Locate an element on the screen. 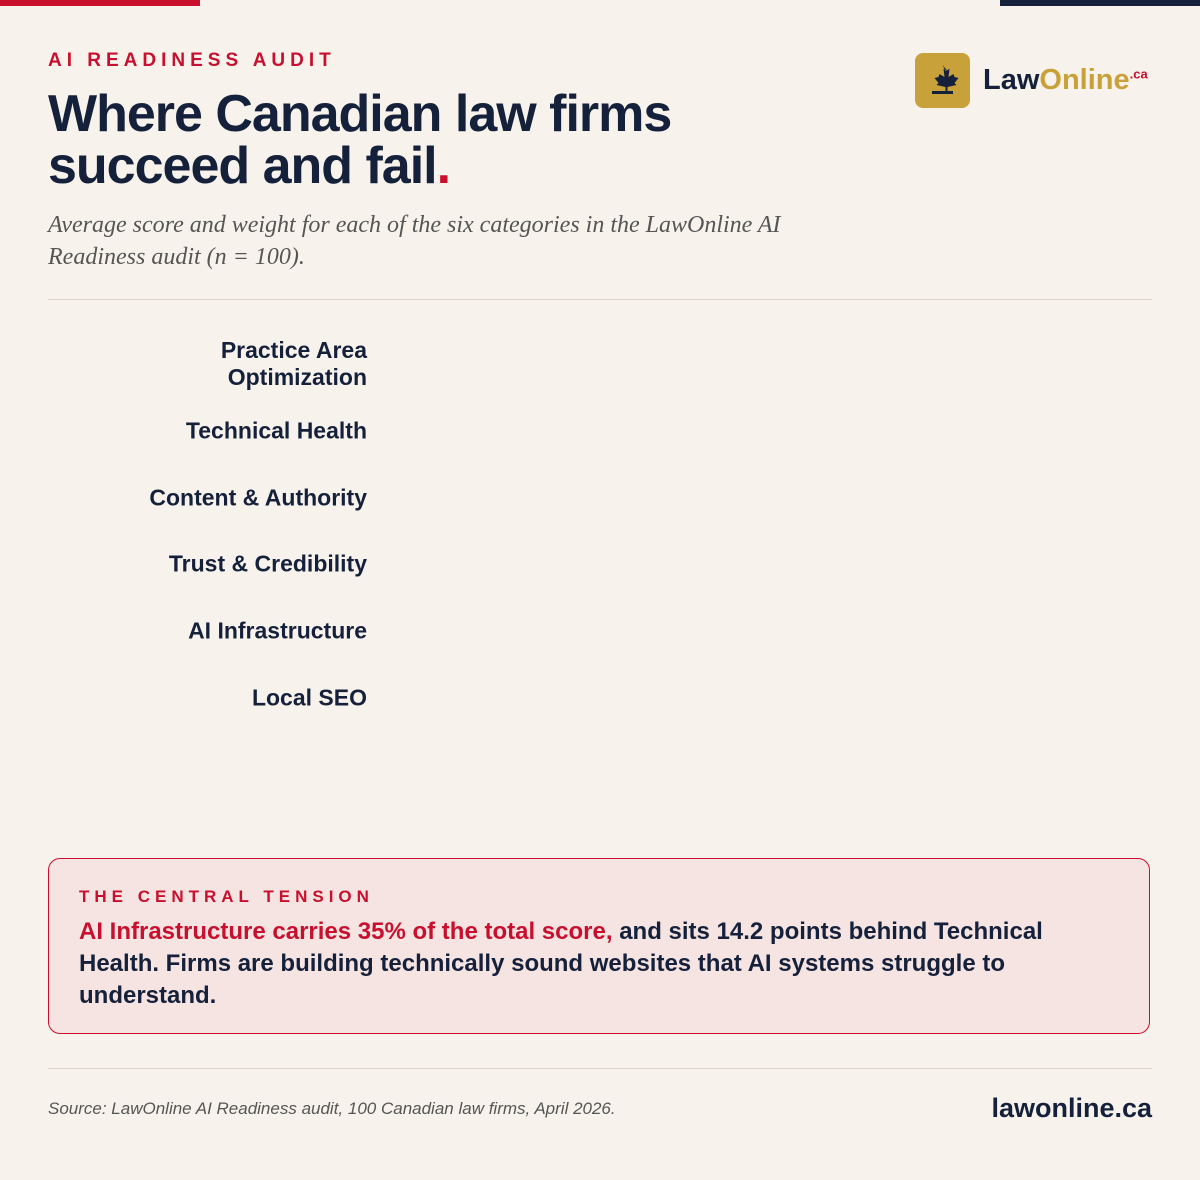  logo-tld: .ca is located at coordinates (1138, 74).